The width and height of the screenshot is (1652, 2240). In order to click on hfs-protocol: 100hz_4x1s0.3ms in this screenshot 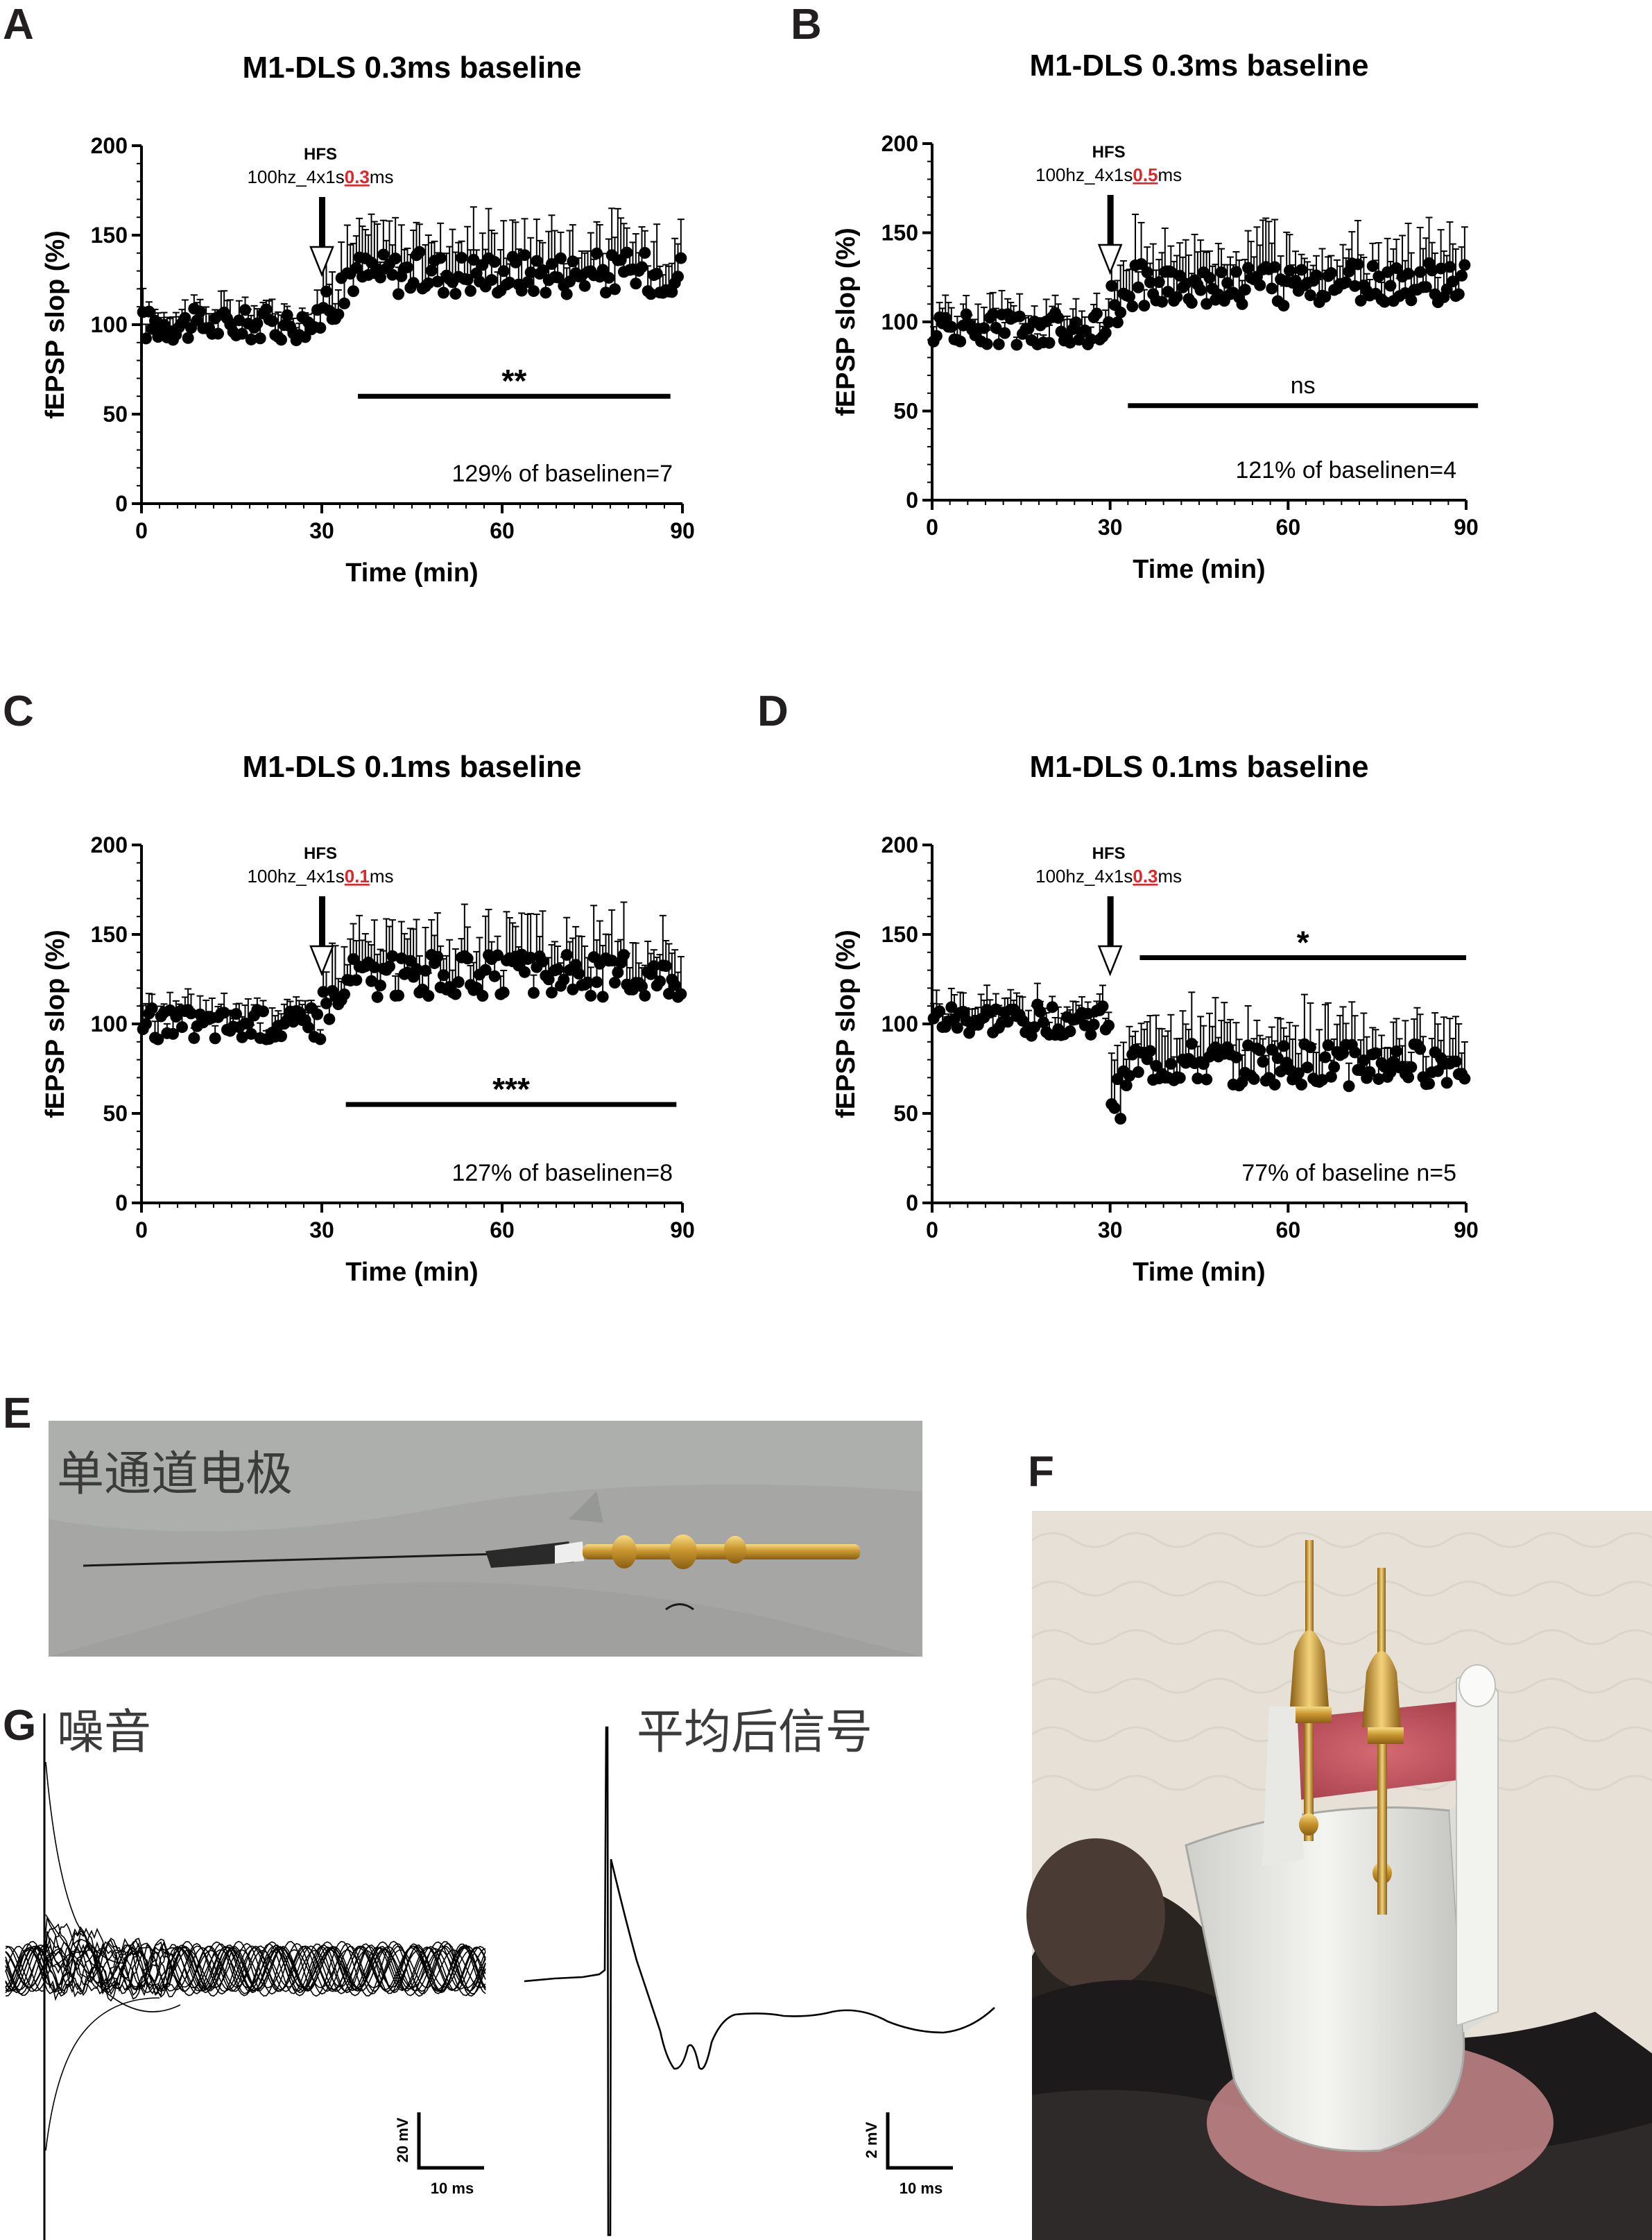, I will do `click(320, 176)`.